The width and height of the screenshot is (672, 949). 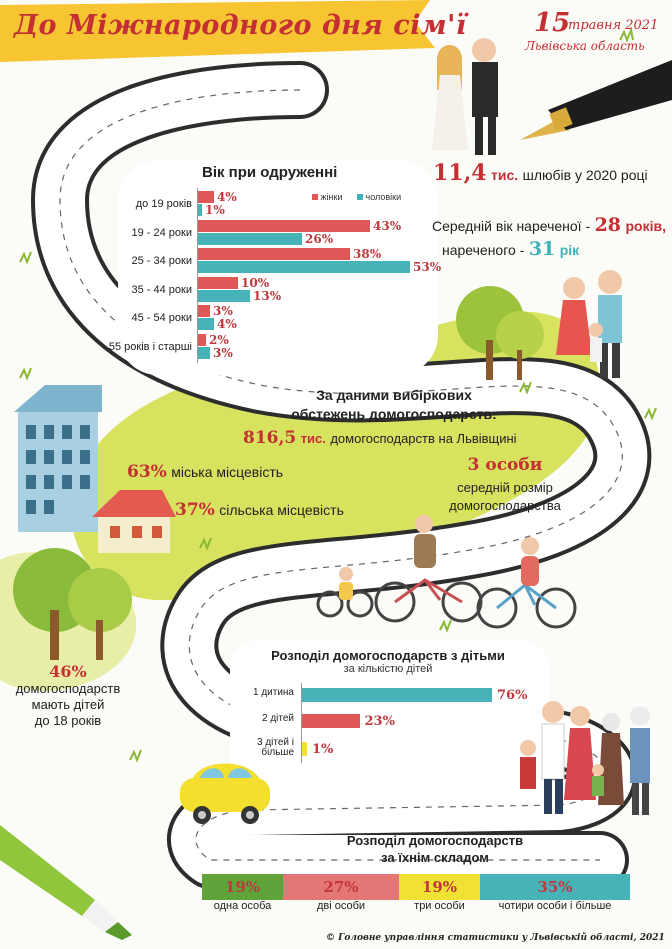 I want to click on children-chart-subtitle: за кількістю дітей, so click(x=388, y=669).